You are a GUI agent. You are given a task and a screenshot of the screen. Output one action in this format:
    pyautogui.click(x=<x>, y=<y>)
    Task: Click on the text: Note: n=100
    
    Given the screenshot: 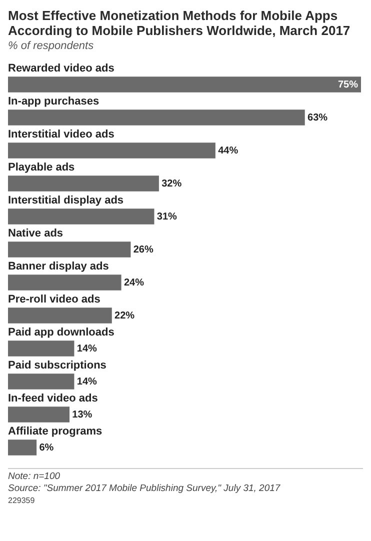 What is the action you would take?
    pyautogui.click(x=35, y=477)
    